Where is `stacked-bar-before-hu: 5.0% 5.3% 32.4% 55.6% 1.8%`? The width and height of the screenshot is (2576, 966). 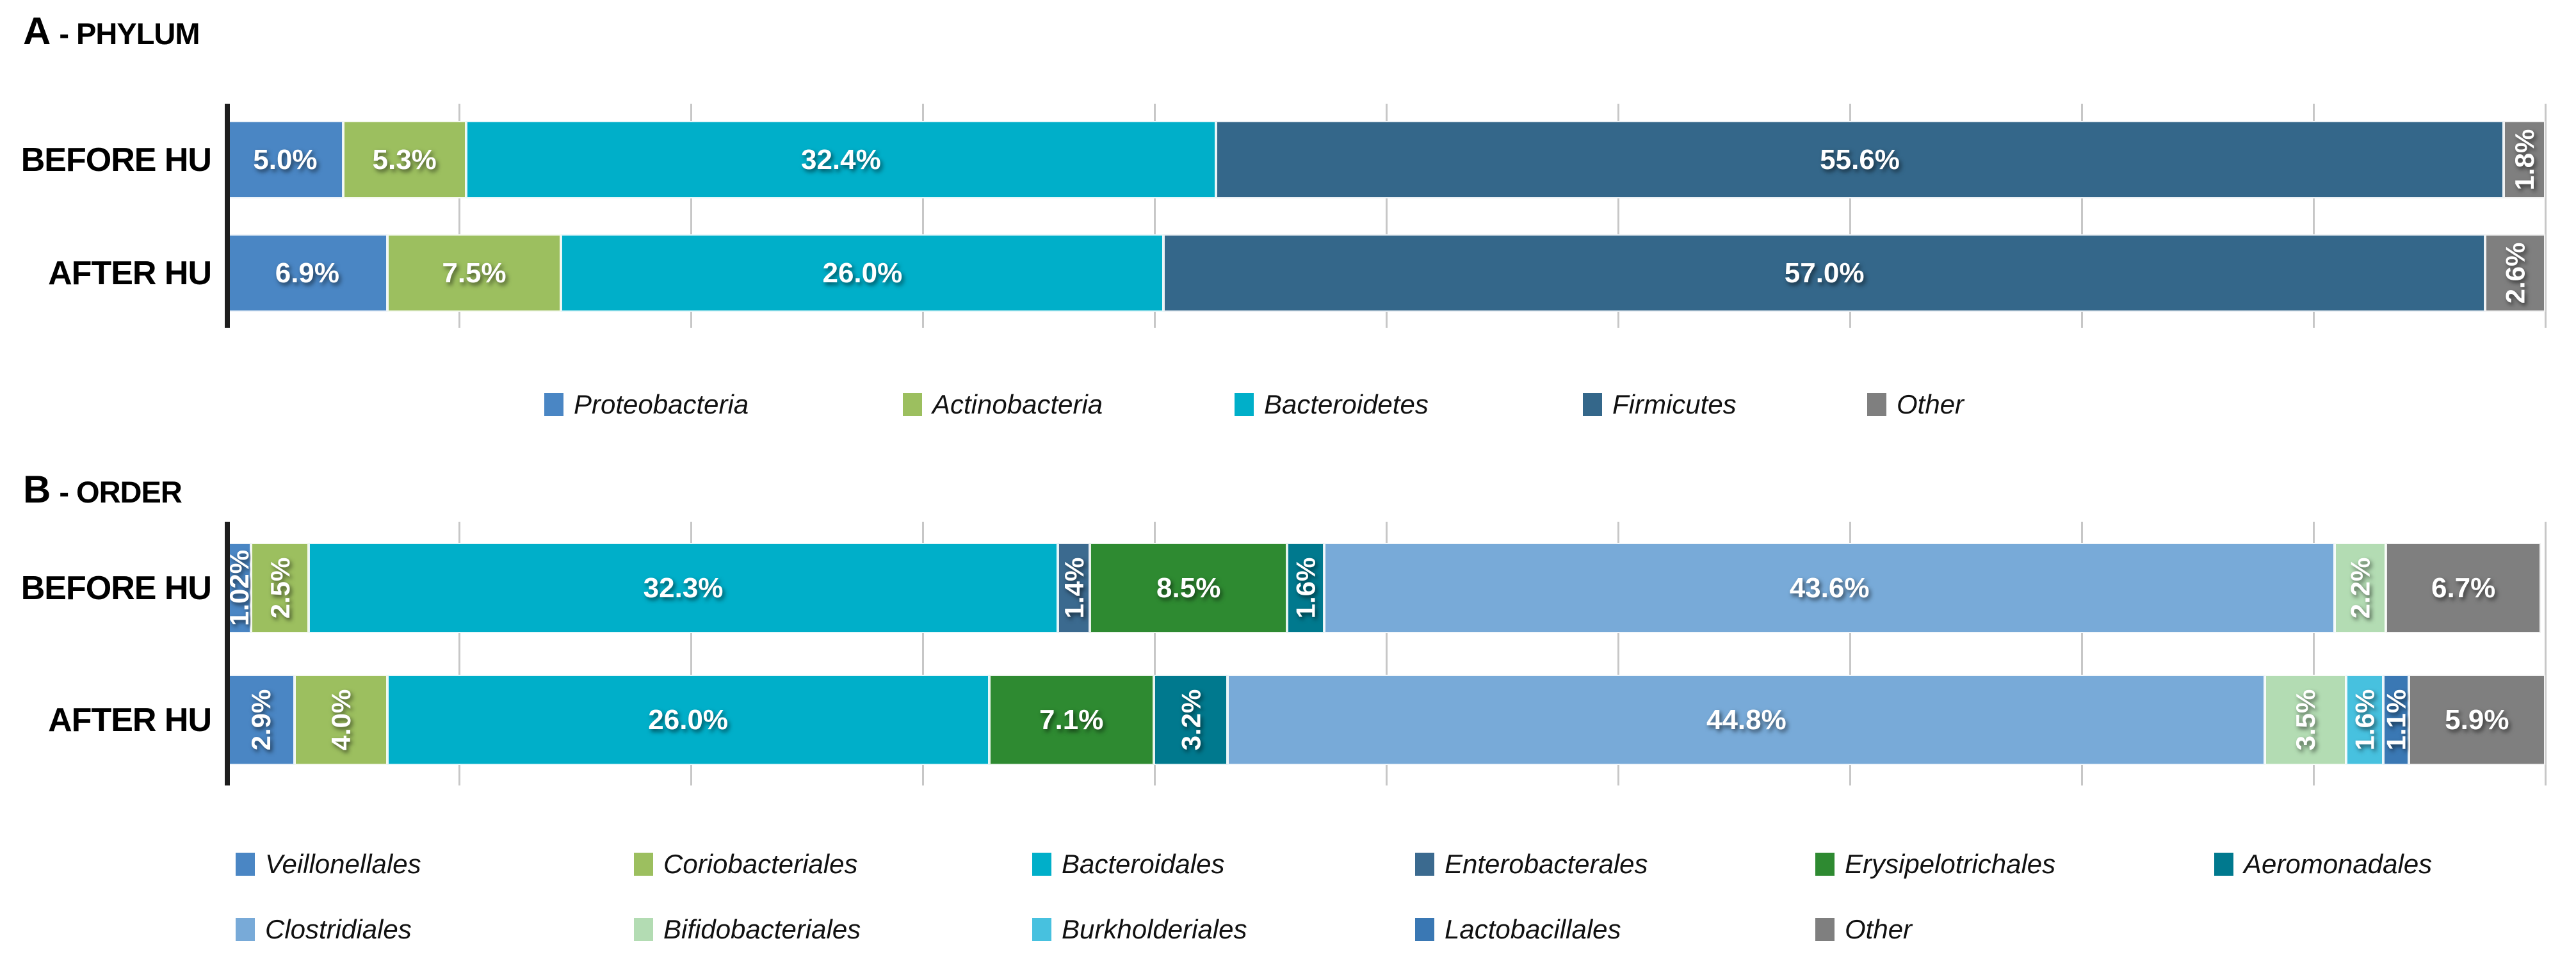
stacked-bar-before-hu: 5.0% 5.3% 32.4% 55.6% 1.8% is located at coordinates (1386, 159).